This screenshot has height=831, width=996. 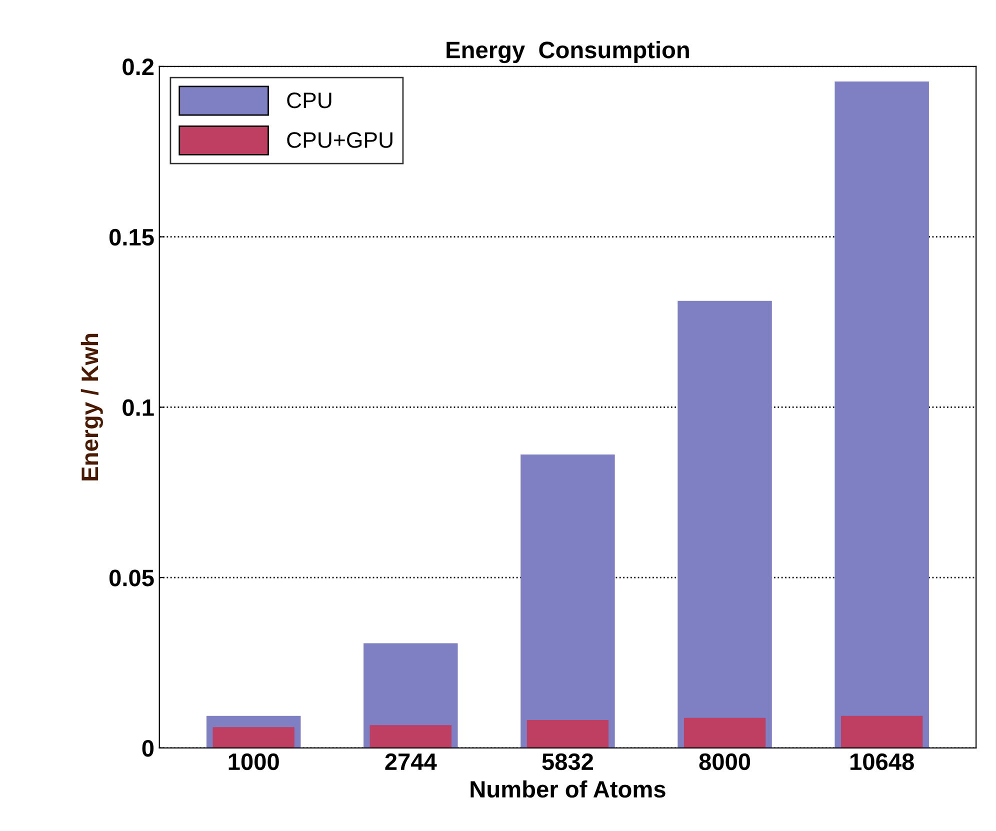 What do you see at coordinates (568, 761) in the screenshot?
I see `x-tick-label: 5832` at bounding box center [568, 761].